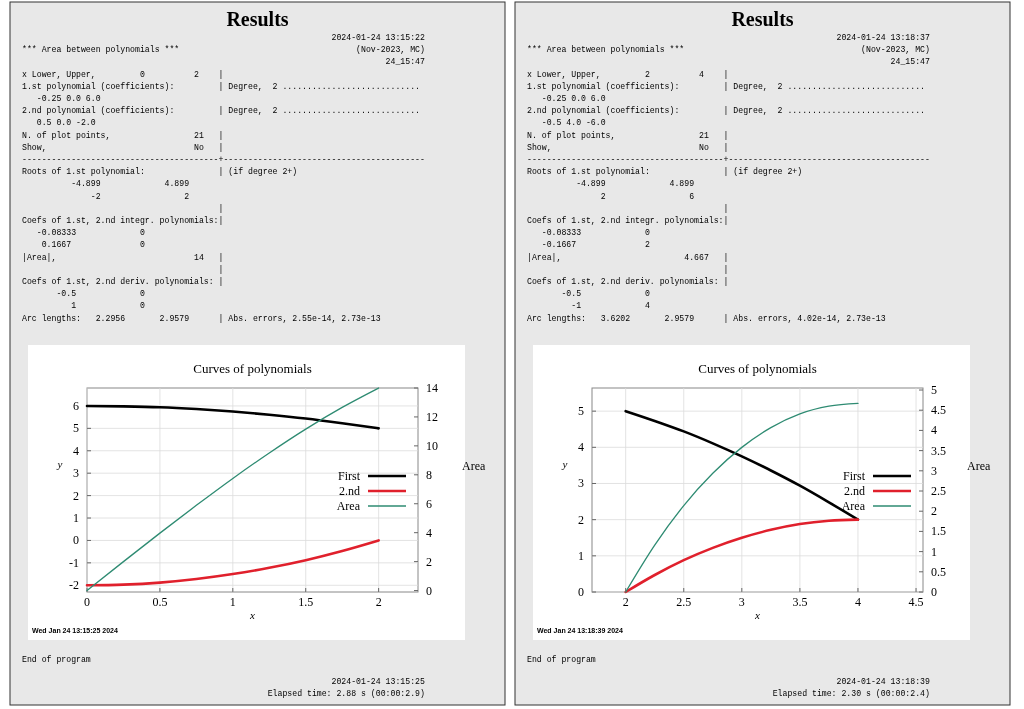 This screenshot has height=709, width=1024. What do you see at coordinates (628, 74) in the screenshot?
I see `text: x Lower, Upper, 2 4 |` at bounding box center [628, 74].